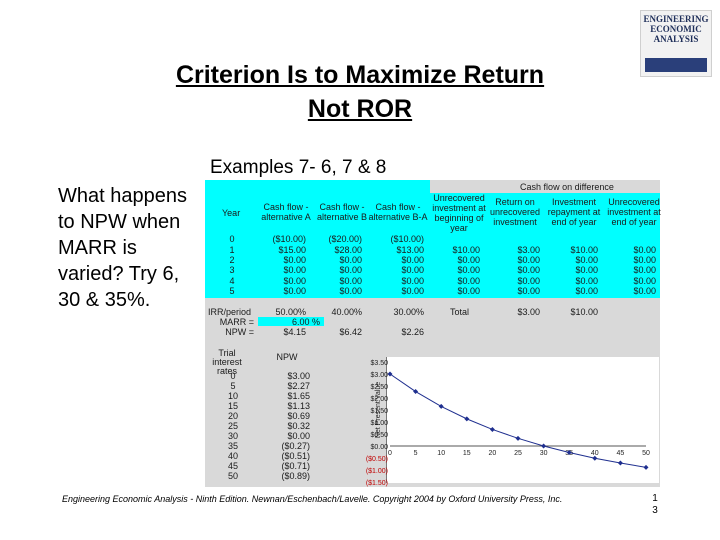  Describe the element at coordinates (528, 312) in the screenshot. I see `total-return: $3.00` at that location.